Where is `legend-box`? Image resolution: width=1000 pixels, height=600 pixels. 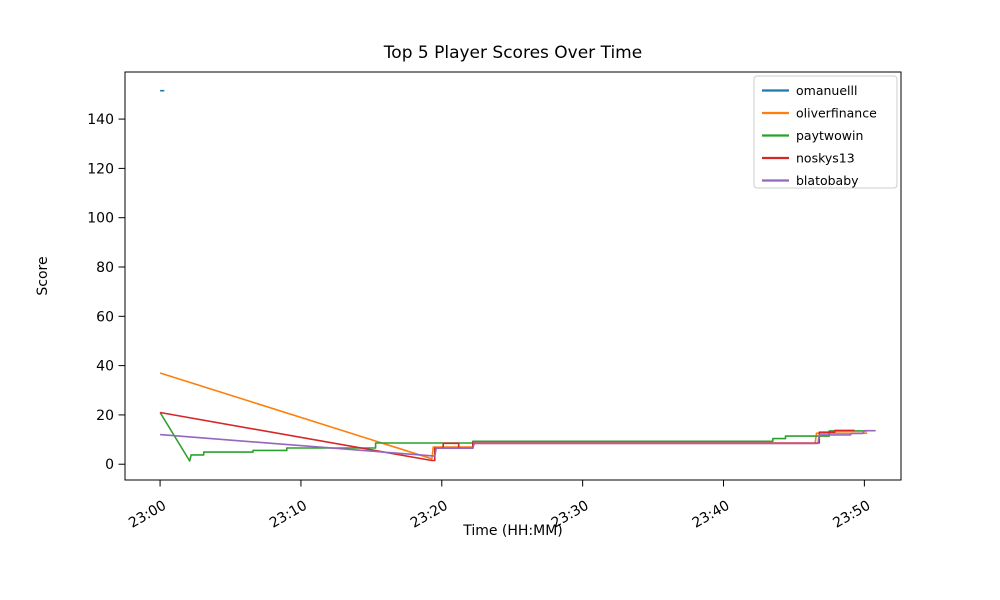
legend-box is located at coordinates (825, 132).